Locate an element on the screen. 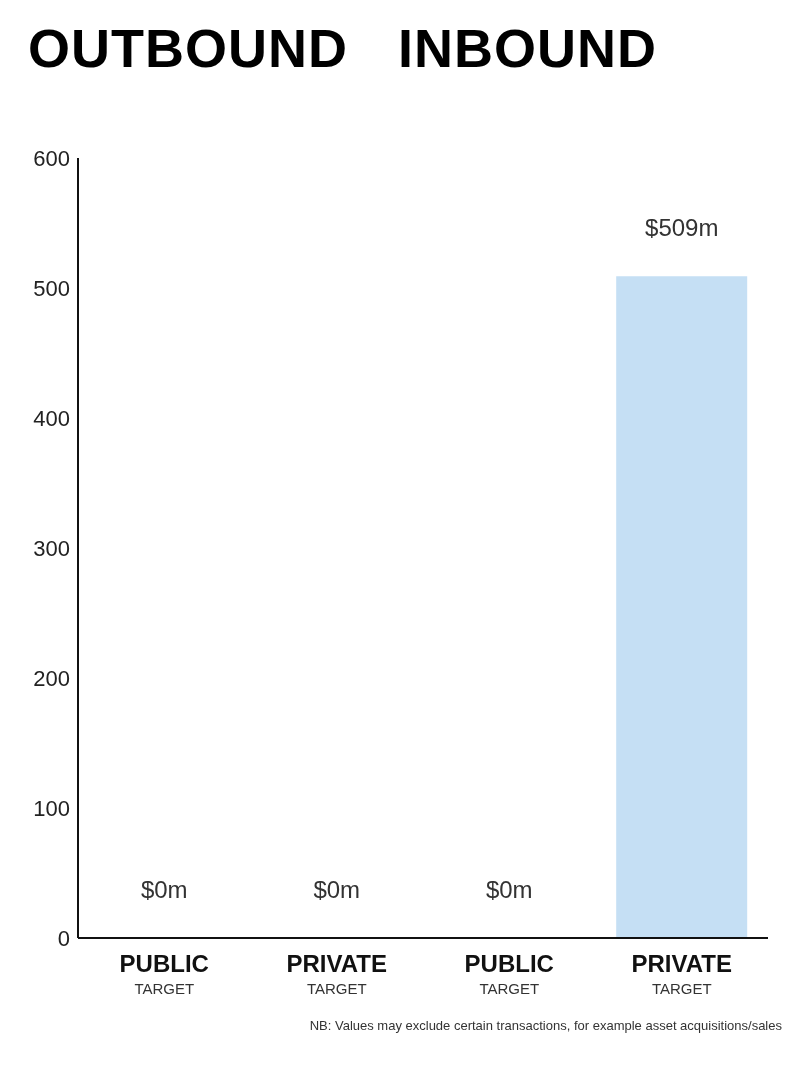 Image resolution: width=800 pixels, height=1088 pixels. text: NB: Values may exclude certain transactions, for example asset acquisitions/sales is located at coordinates (545, 1025).